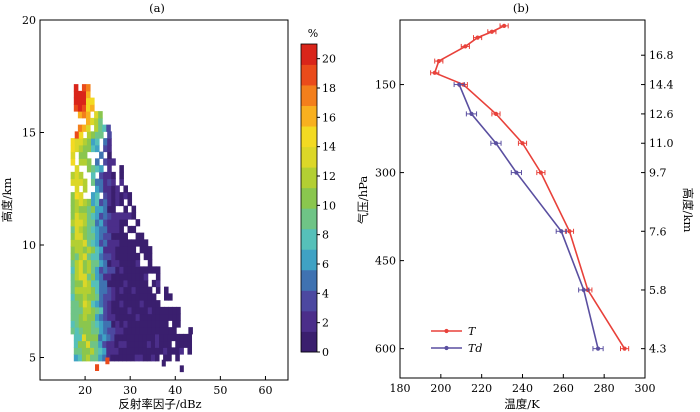 The image size is (700, 412). I want to click on colorbar-tick-label: 8, so click(325, 235).